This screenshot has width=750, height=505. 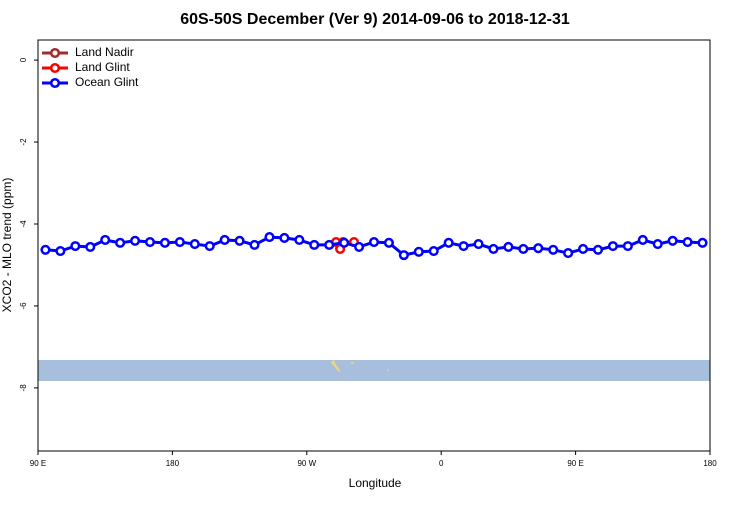 What do you see at coordinates (23, 142) in the screenshot?
I see `y-tick-label: -2` at bounding box center [23, 142].